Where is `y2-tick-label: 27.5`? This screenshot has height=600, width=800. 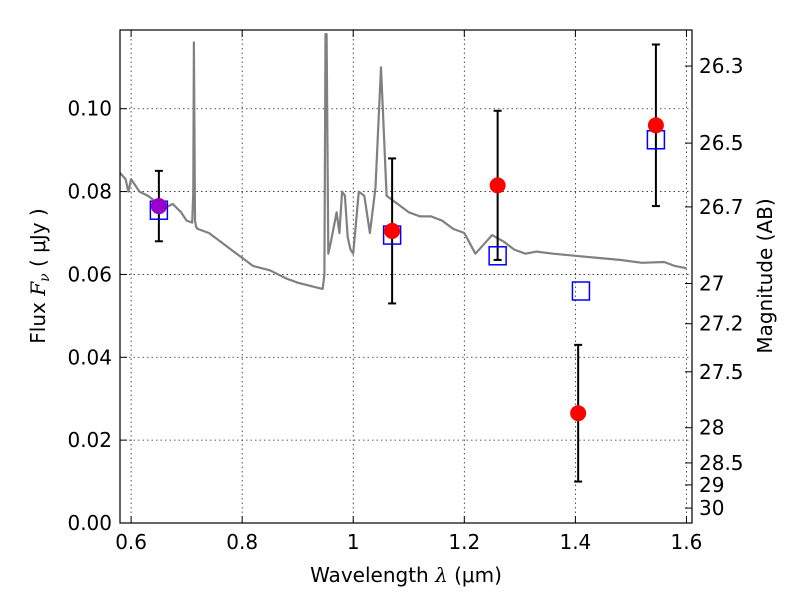 y2-tick-label: 27.5 is located at coordinates (721, 372).